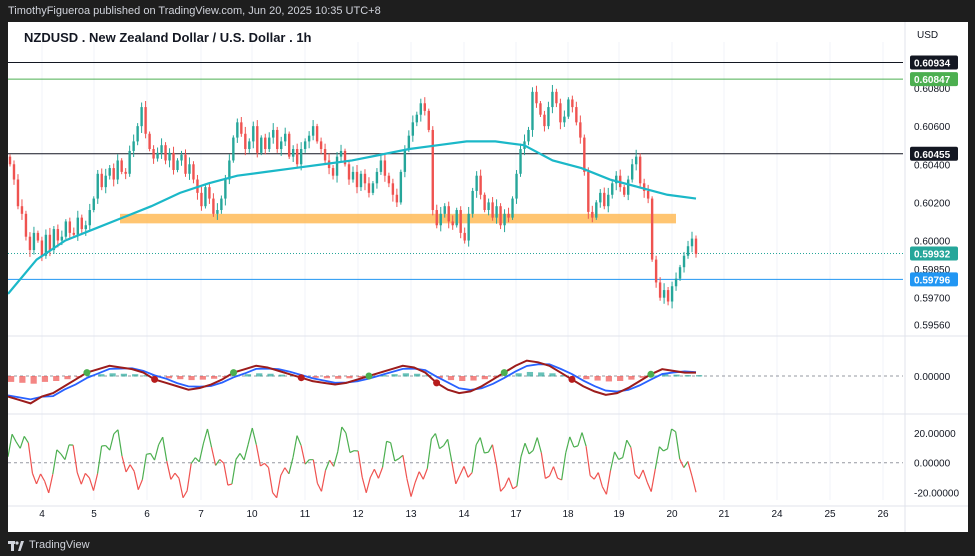  I want to click on y-tick-label: 0.60400, so click(932, 165).